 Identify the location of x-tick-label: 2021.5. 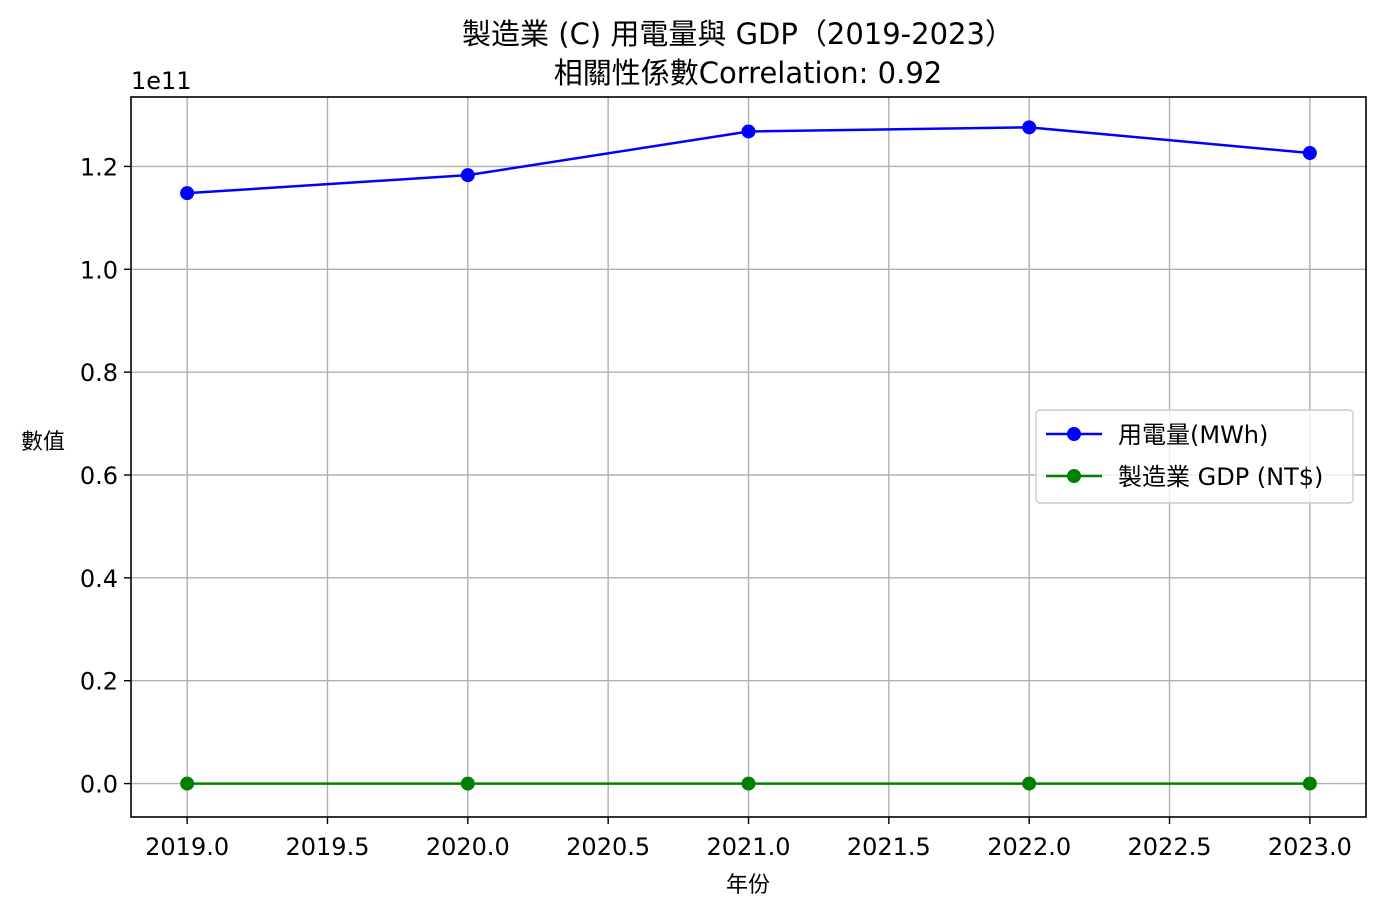
(889, 847).